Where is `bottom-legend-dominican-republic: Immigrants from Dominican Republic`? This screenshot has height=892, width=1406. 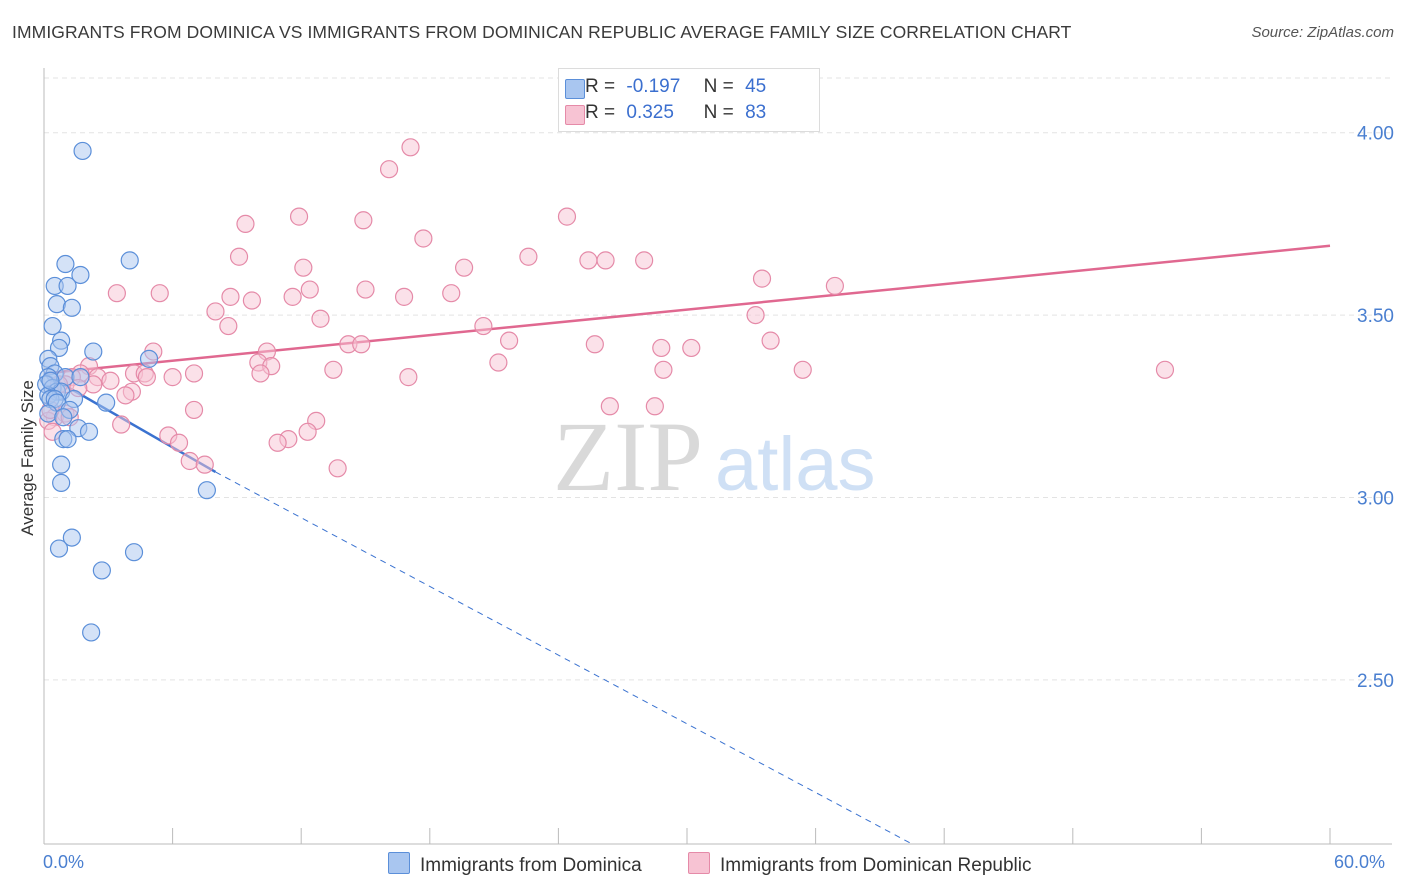 bottom-legend-dominican-republic: Immigrants from Dominican Republic is located at coordinates (860, 864).